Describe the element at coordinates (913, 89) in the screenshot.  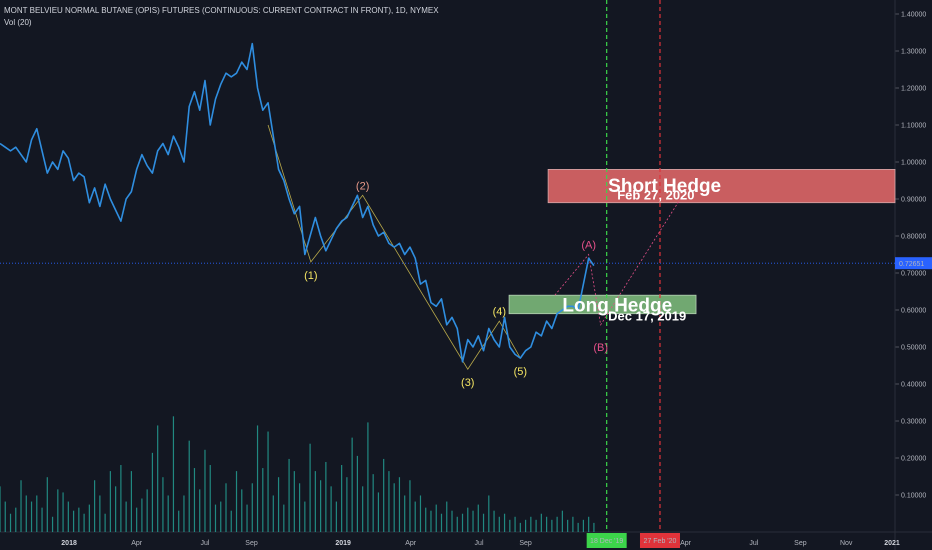
I see `y-tick-label: 1.20000` at that location.